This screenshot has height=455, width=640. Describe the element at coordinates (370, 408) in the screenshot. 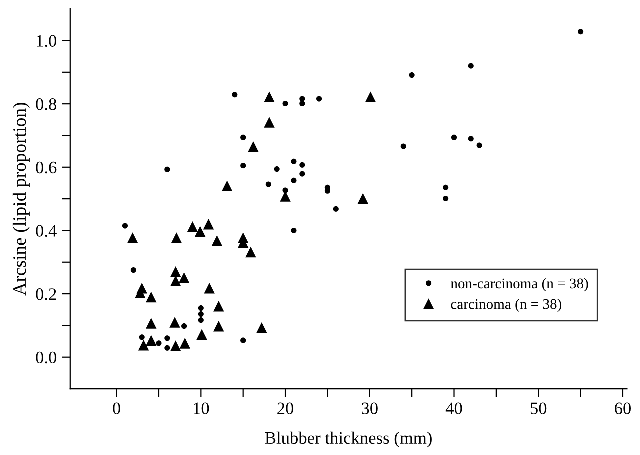

I see `x-tick-label: 30` at that location.